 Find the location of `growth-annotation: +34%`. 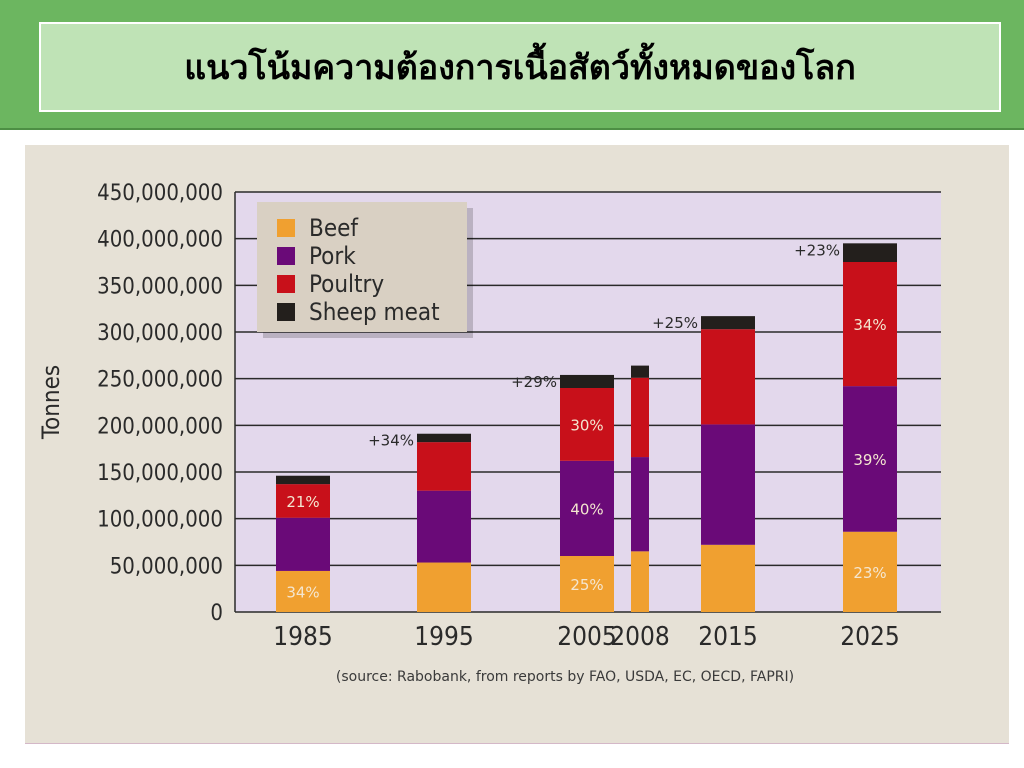

growth-annotation: +34% is located at coordinates (391, 441).